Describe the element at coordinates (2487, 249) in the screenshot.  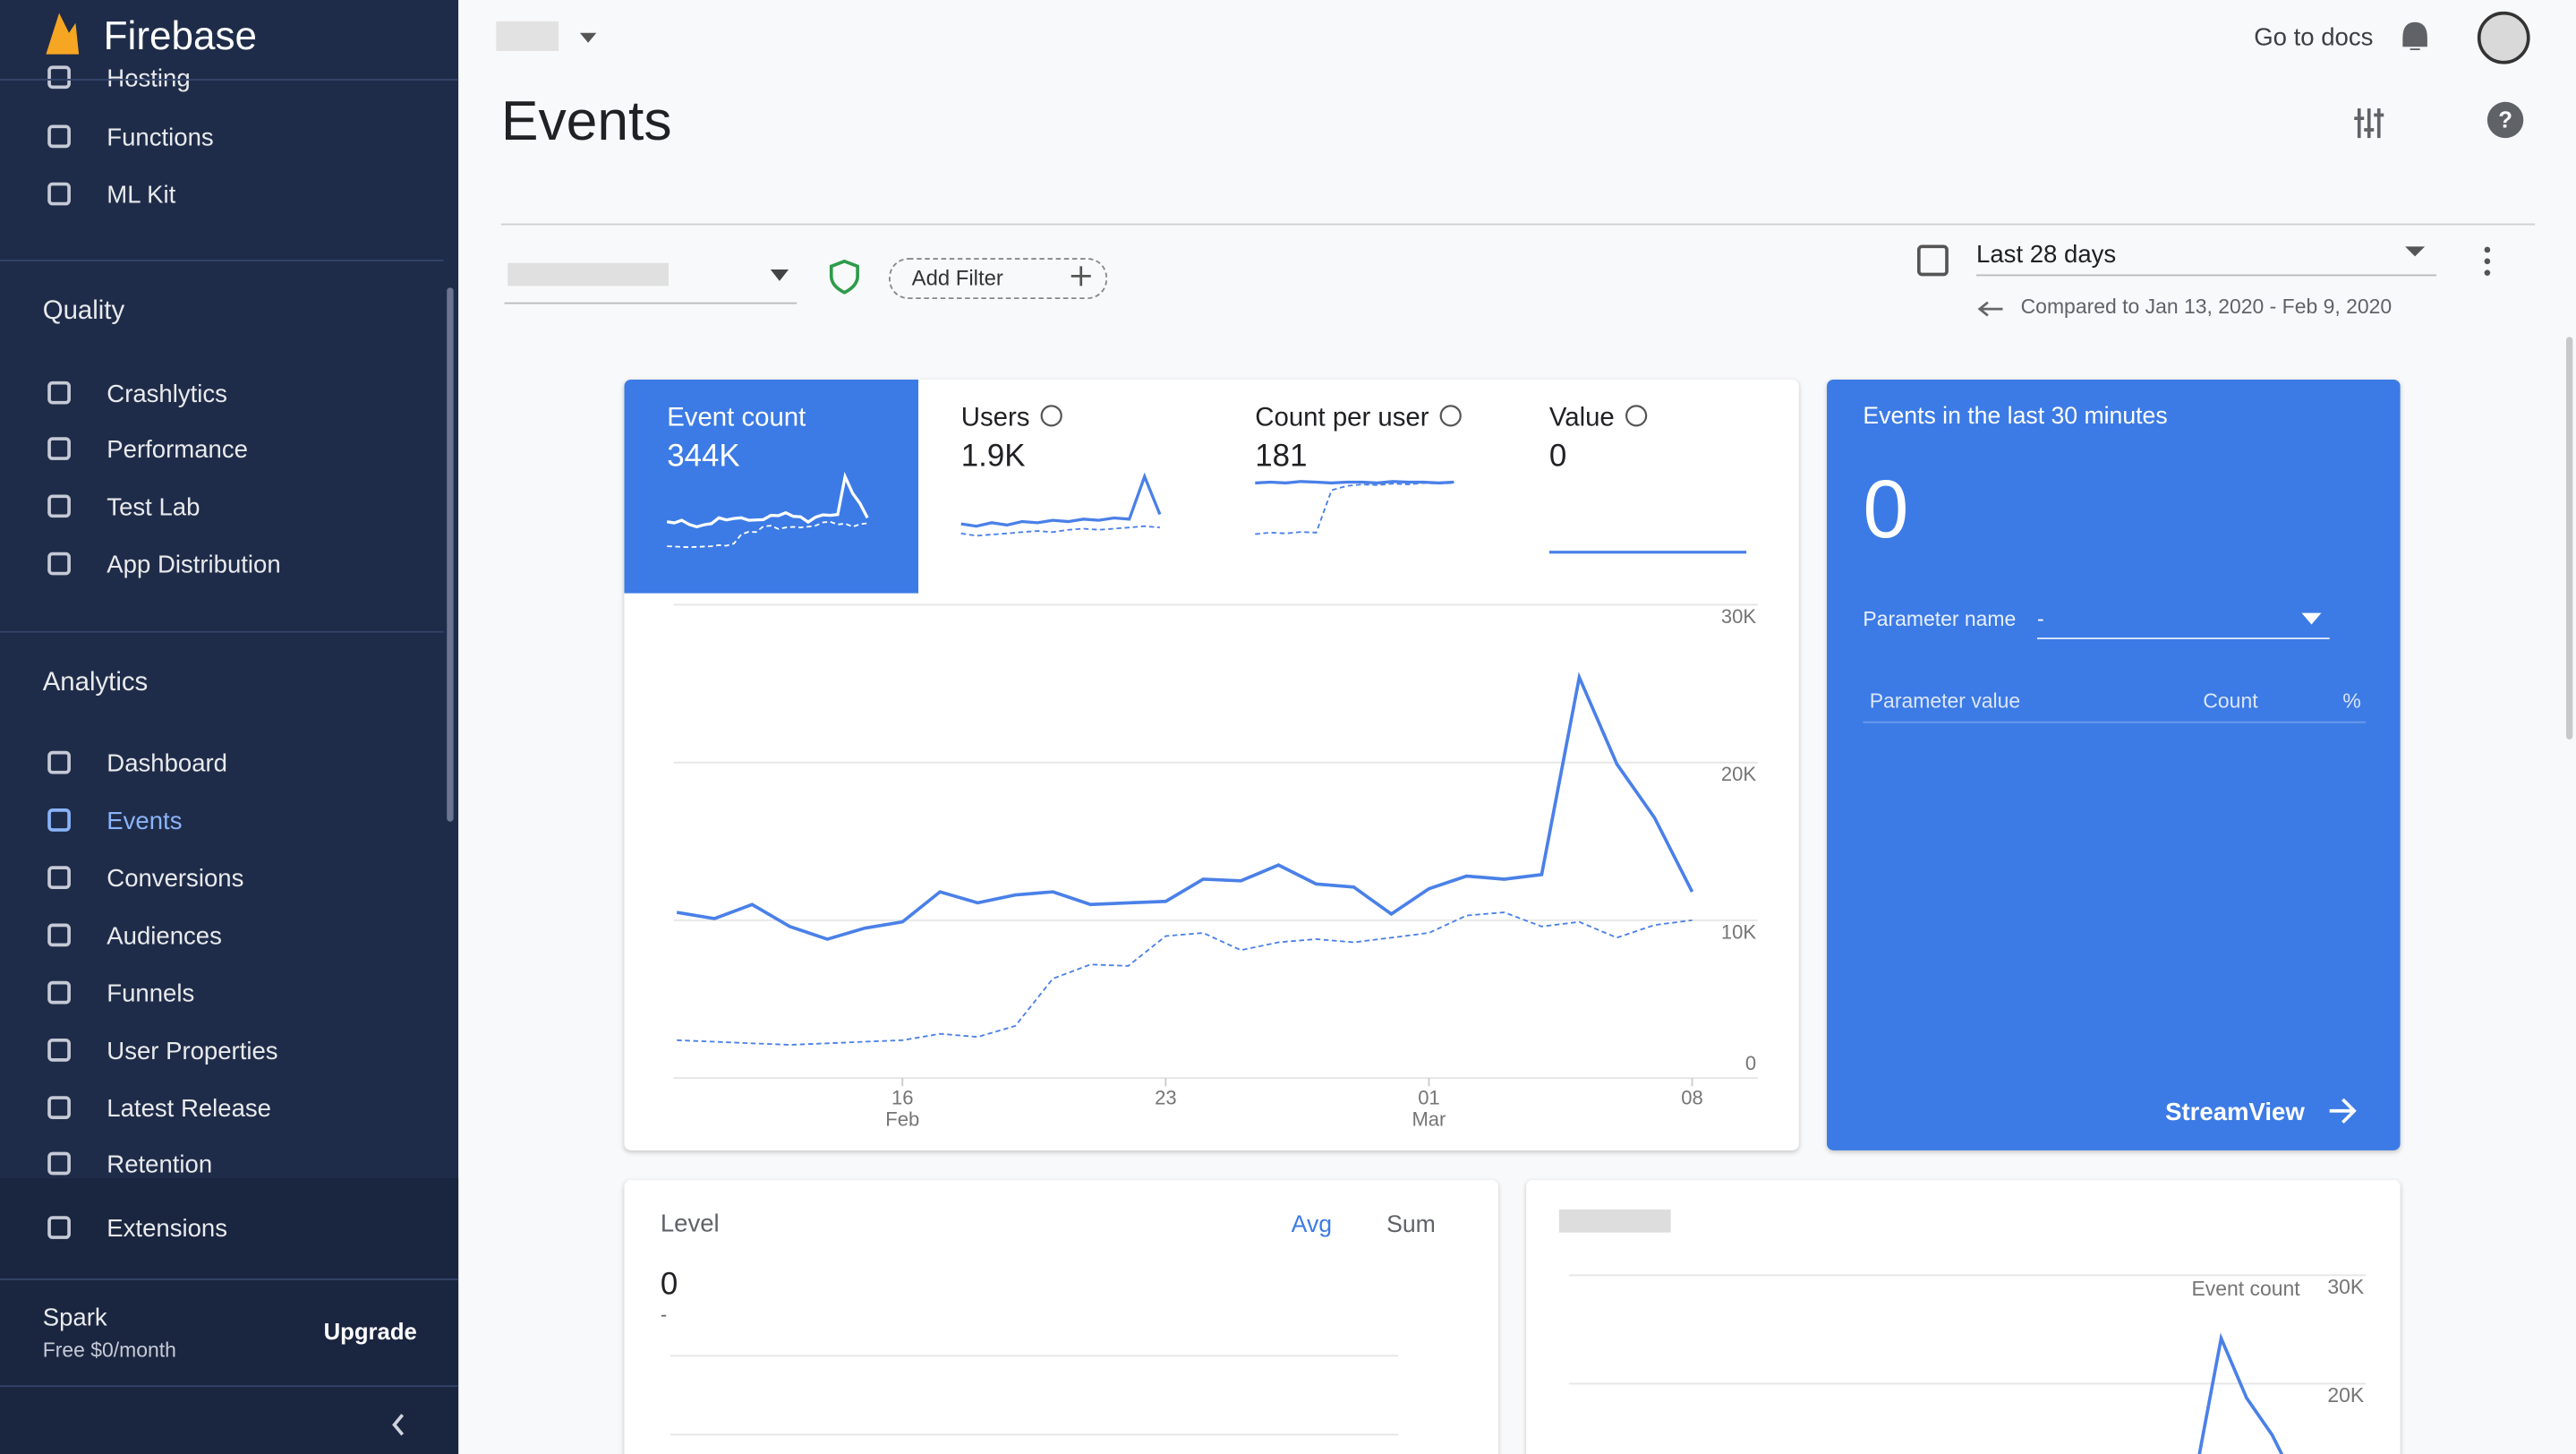
I see `kebab` at that location.